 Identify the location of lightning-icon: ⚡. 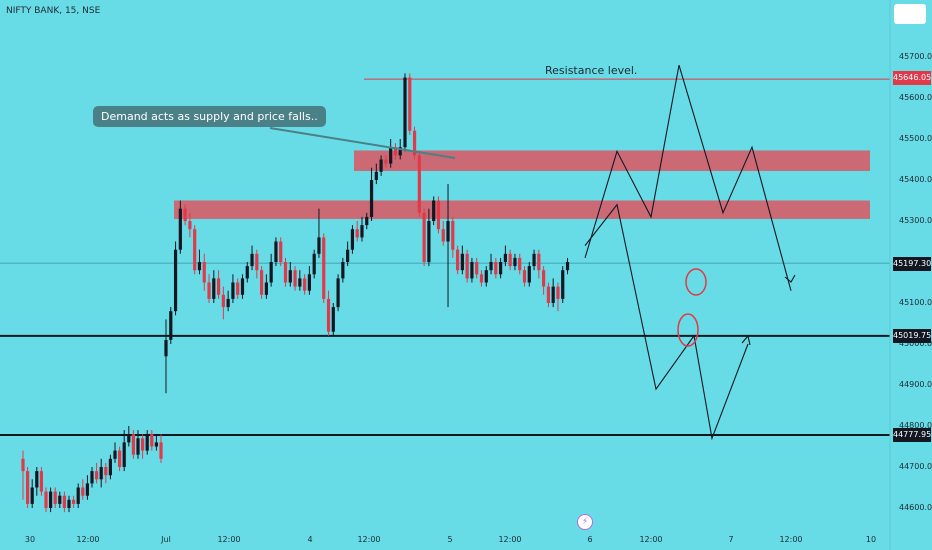
(585, 522).